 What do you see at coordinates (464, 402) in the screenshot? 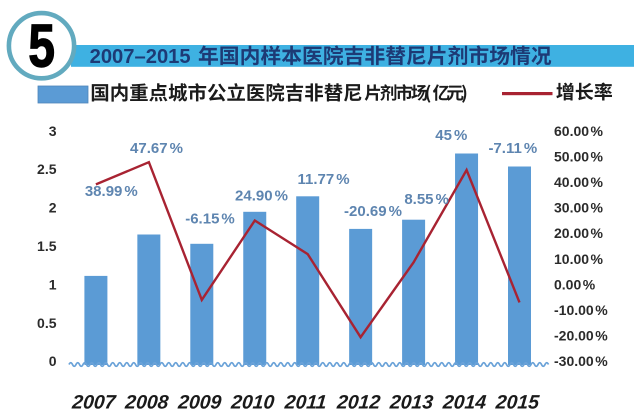
I see `svg-text: 2014` at bounding box center [464, 402].